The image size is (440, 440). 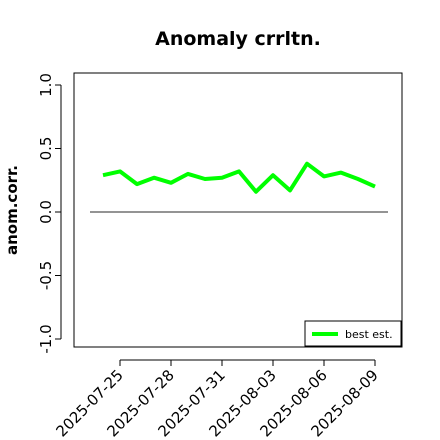 I want to click on y-axis-label: anom.corr., so click(x=12, y=210).